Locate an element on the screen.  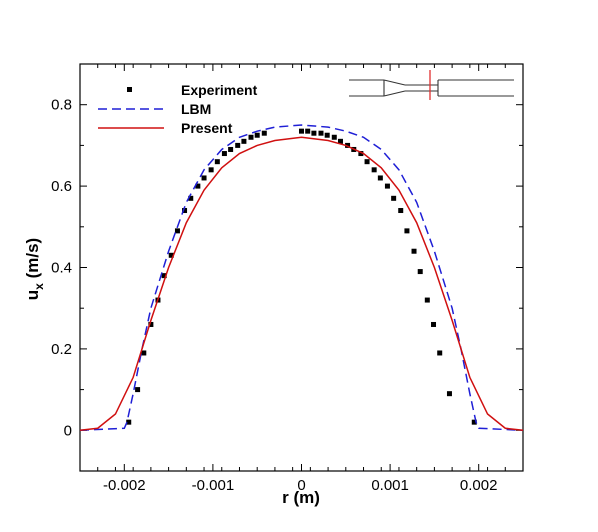
y-axis-title-main: u is located at coordinates (32, 295).